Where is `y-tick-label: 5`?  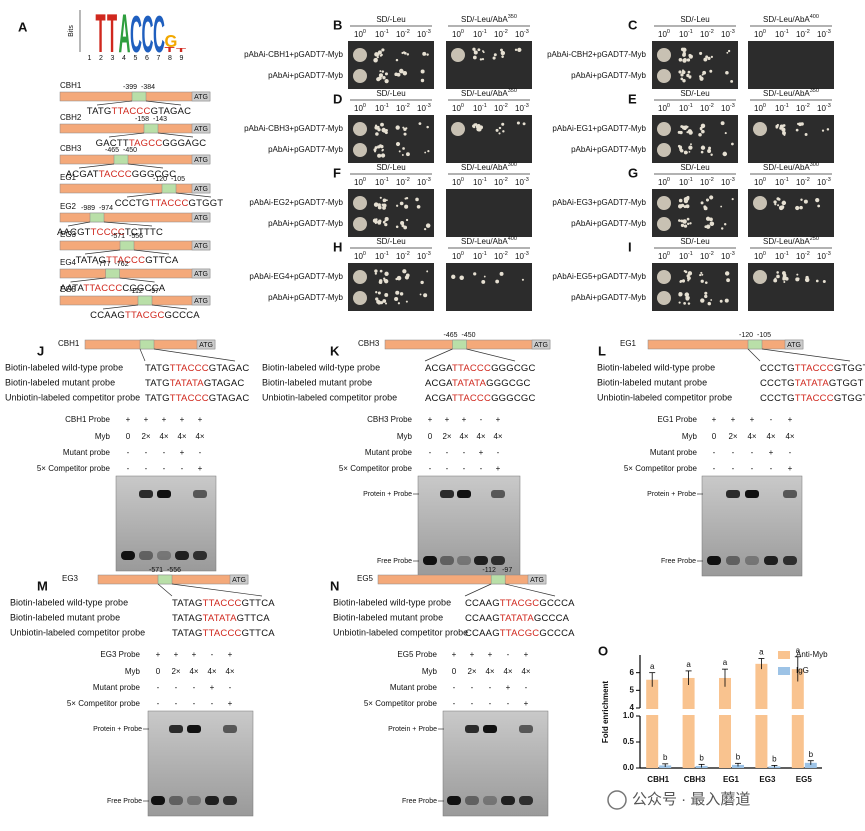 y-tick-label: 5 is located at coordinates (632, 689).